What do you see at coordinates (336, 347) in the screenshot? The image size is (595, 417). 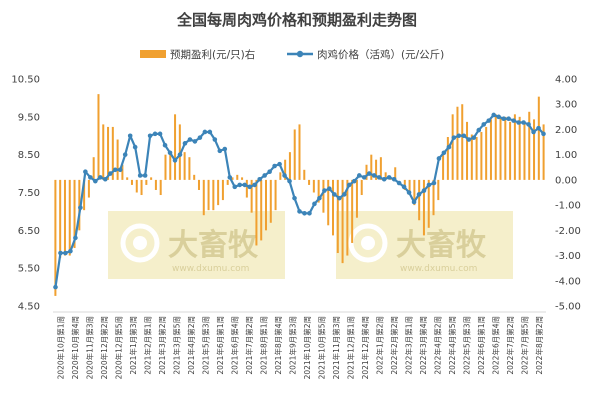 I see `x-axis-tick-label: 2021年11月第3周` at bounding box center [336, 347].